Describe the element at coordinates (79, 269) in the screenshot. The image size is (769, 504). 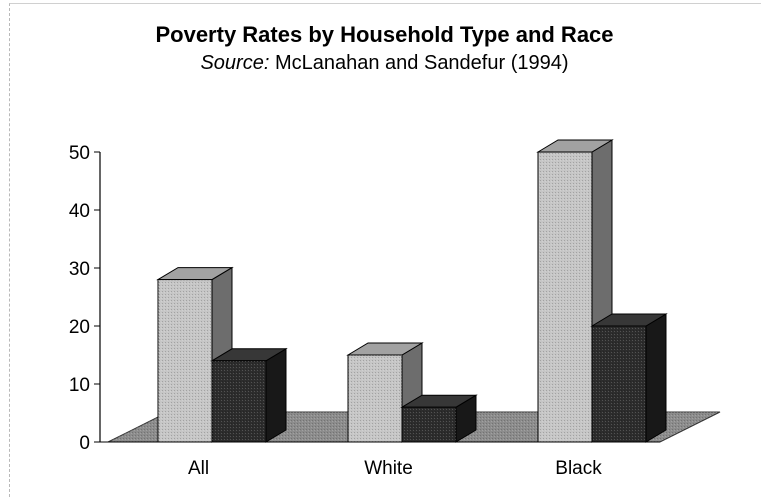
I see `y-tick-label: 30` at that location.